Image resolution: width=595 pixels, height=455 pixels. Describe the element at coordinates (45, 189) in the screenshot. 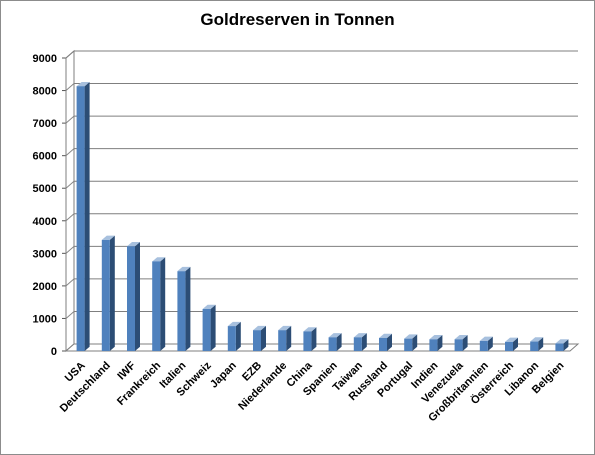

I see `y-tick-label: 5000` at that location.